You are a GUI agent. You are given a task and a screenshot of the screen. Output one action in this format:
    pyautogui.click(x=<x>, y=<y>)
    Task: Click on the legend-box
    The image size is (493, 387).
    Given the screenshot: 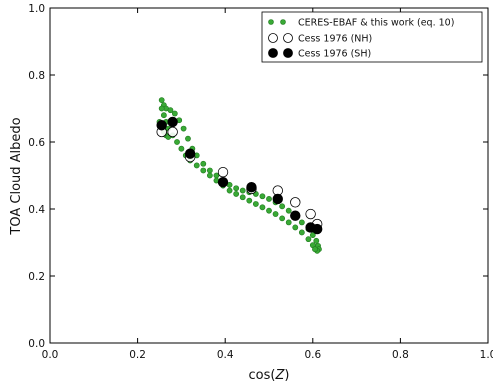 What is the action you would take?
    pyautogui.click(x=372, y=37)
    